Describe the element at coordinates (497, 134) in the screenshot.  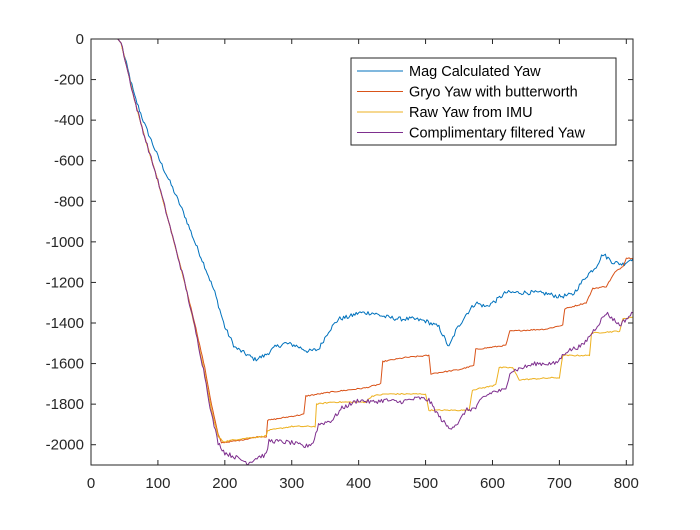
I see `legend-label: Complimentary filtered Yaw` at that location.